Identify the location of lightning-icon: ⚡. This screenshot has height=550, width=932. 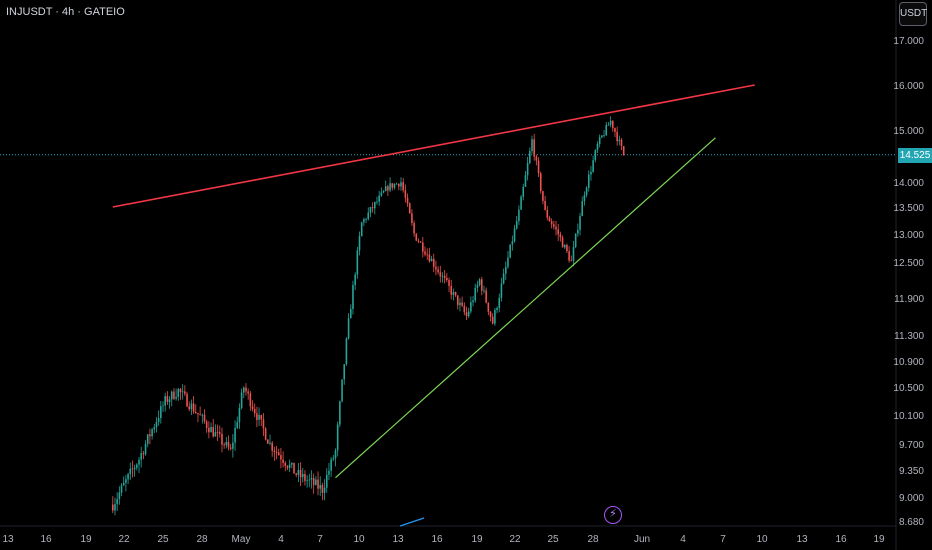
(613, 515).